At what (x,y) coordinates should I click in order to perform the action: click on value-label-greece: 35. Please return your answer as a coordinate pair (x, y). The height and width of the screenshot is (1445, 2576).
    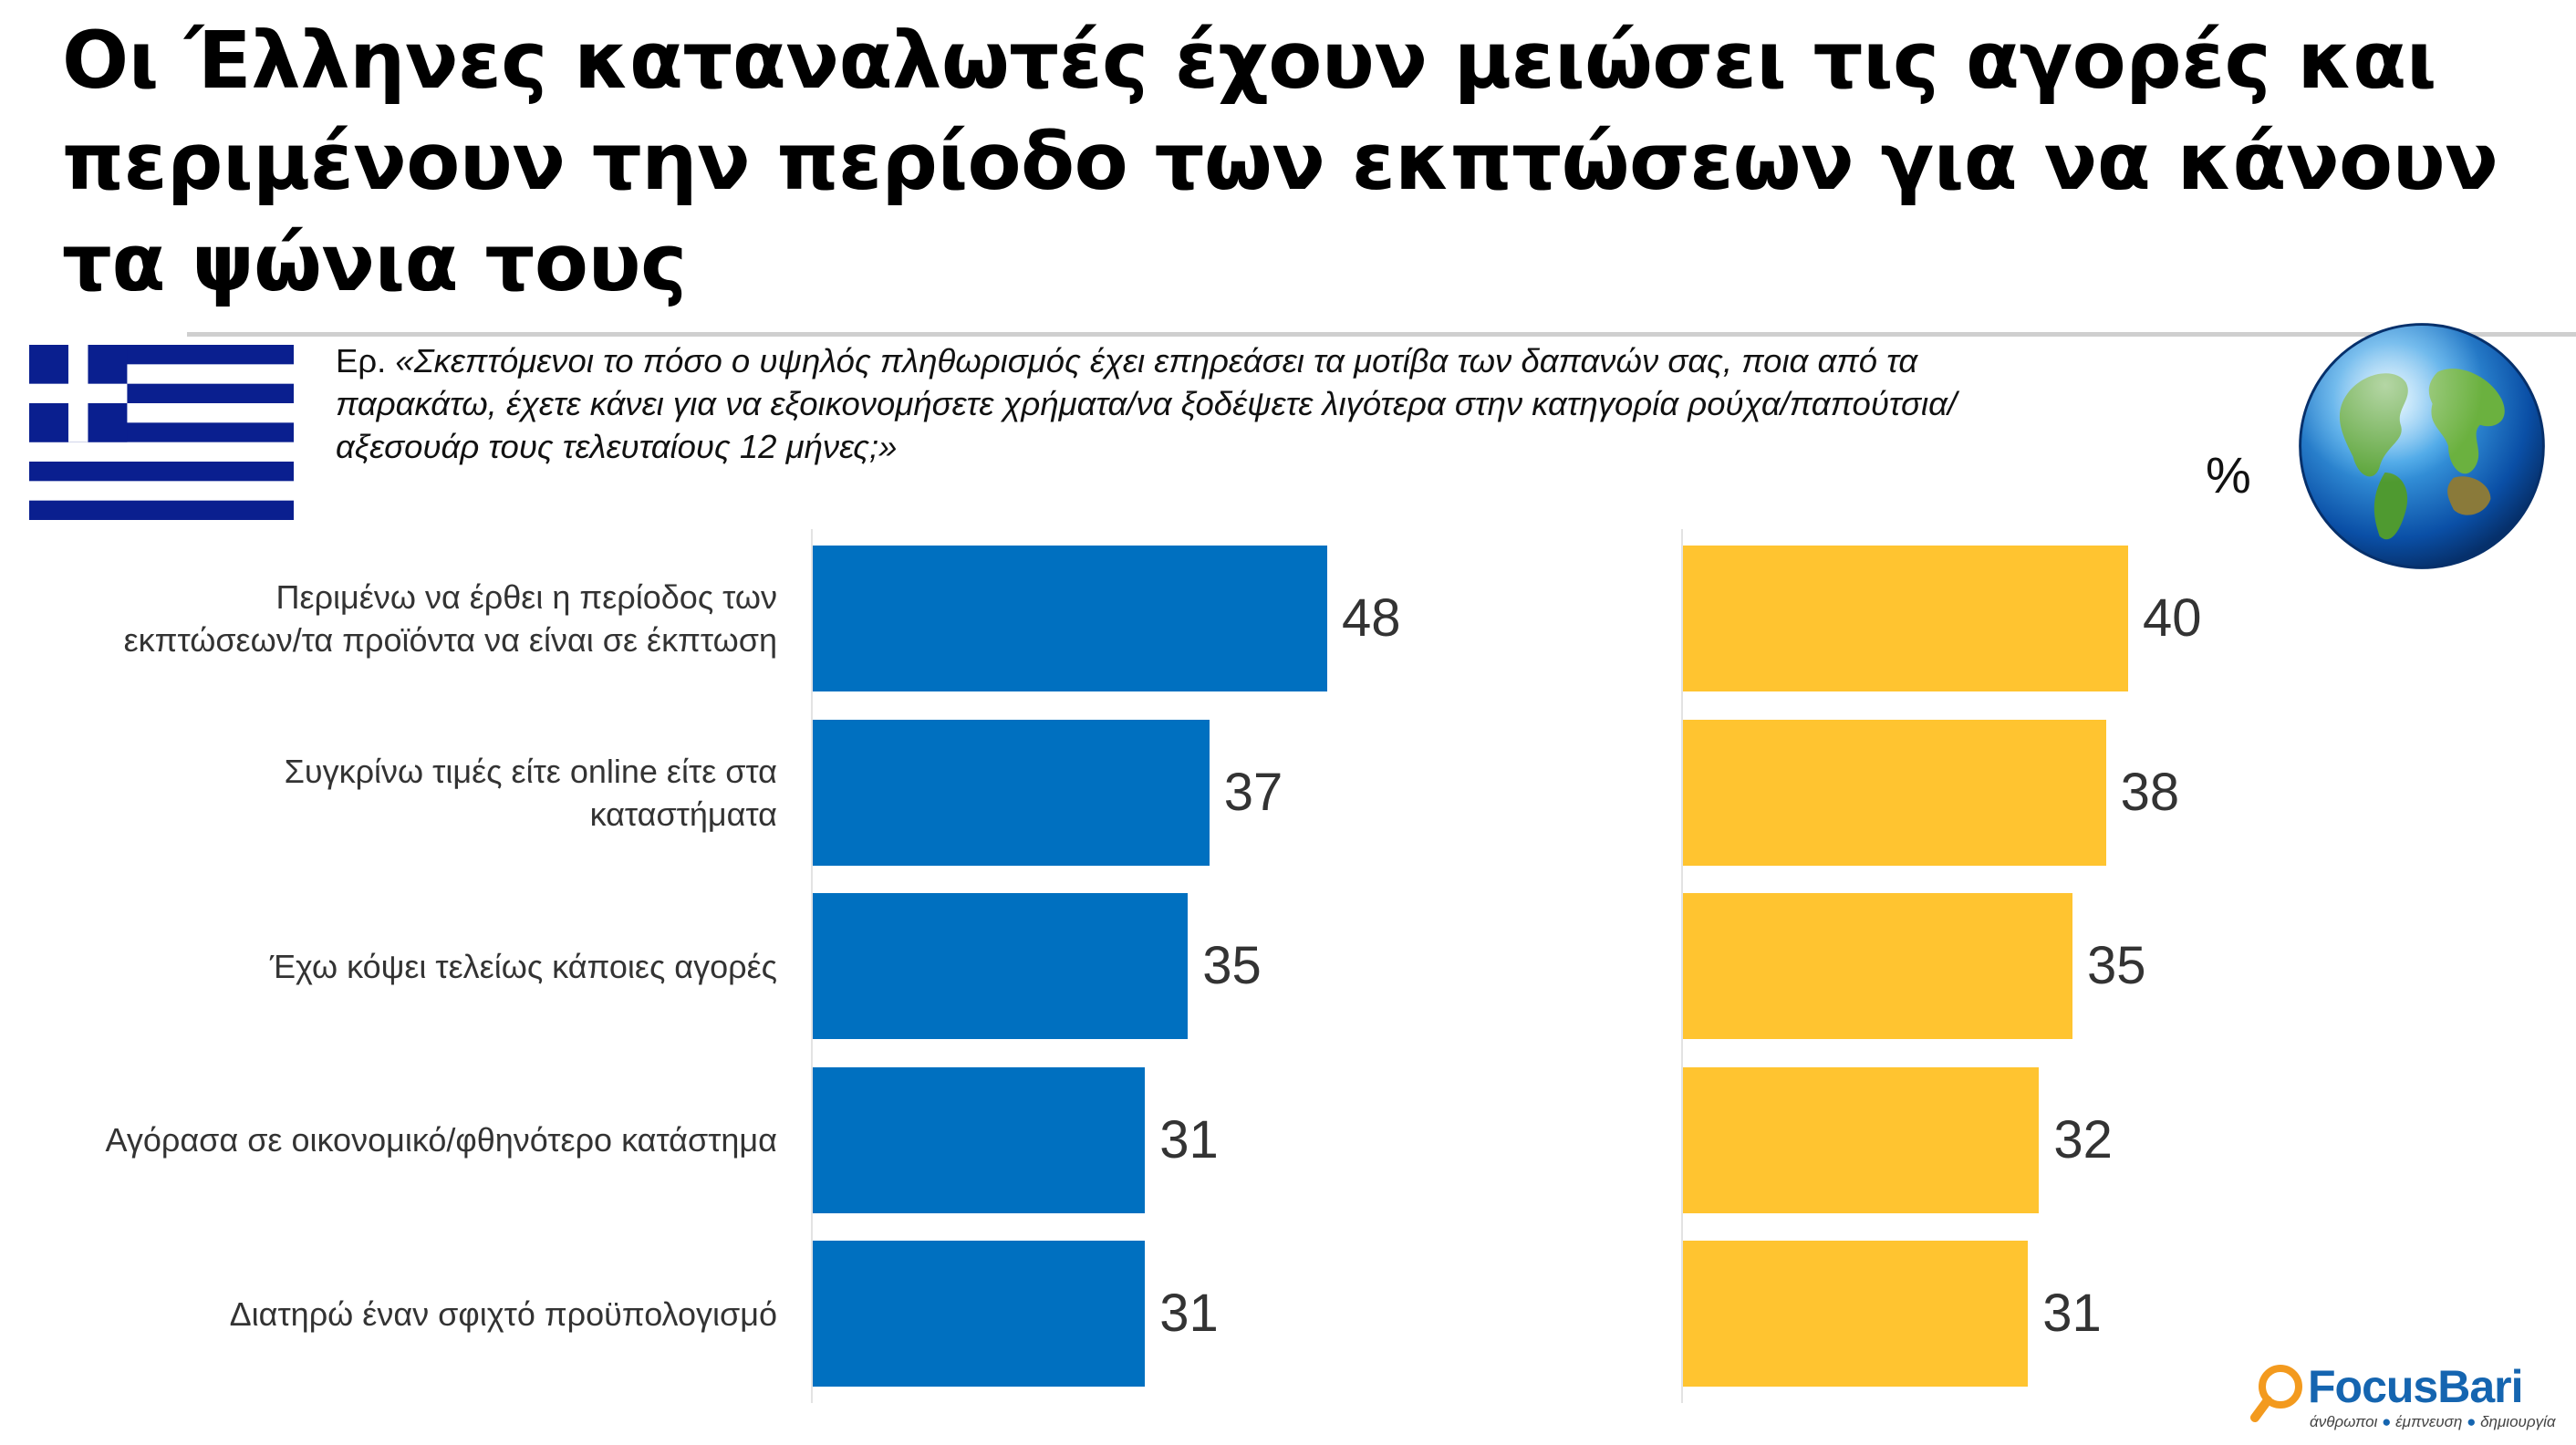
    Looking at the image, I should click on (1232, 965).